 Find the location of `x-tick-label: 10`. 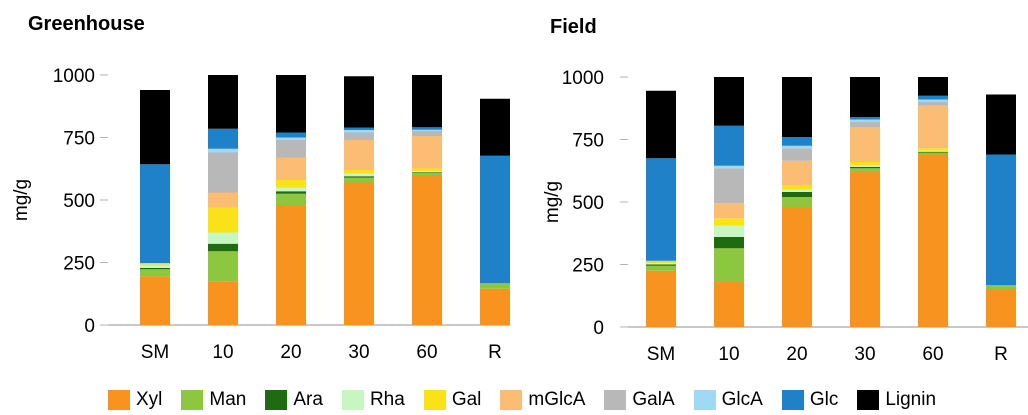

x-tick-label: 10 is located at coordinates (728, 354).